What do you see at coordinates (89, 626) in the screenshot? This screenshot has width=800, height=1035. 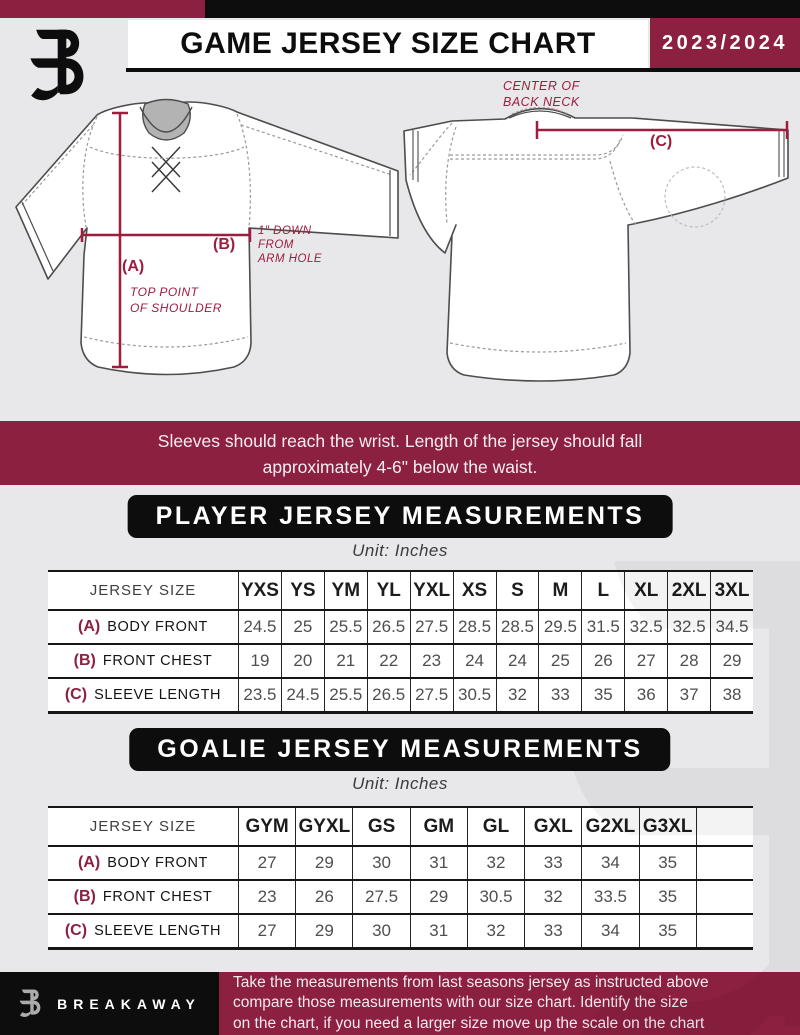 I see `row-key: (A)` at bounding box center [89, 626].